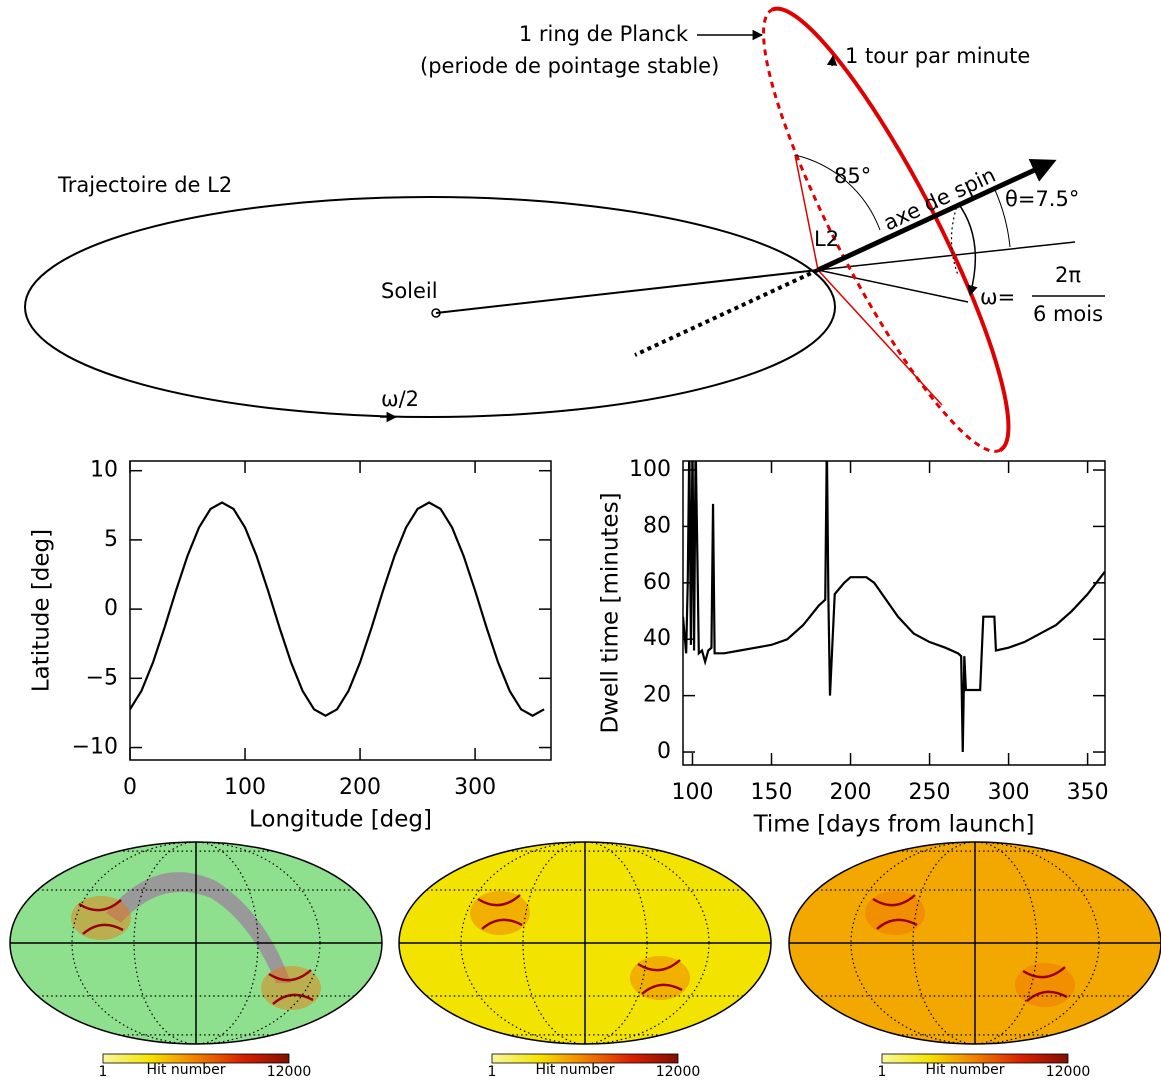  What do you see at coordinates (937, 56) in the screenshot?
I see `rotation-label: 1 tour par minute` at bounding box center [937, 56].